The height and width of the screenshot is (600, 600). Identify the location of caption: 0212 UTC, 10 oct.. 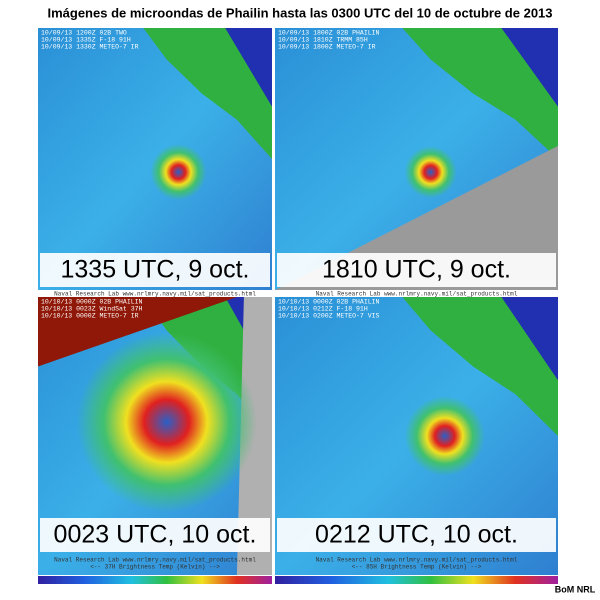
(416, 535).